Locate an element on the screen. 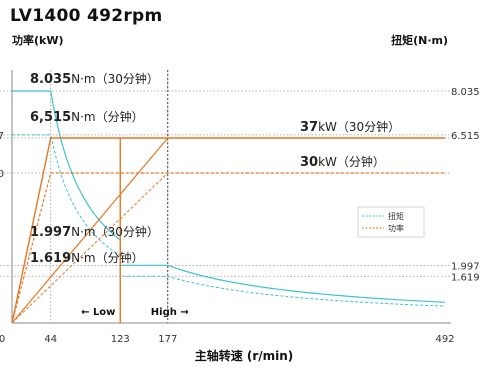 The height and width of the screenshot is (368, 488). right-tick-label: 8.035 is located at coordinates (465, 92).